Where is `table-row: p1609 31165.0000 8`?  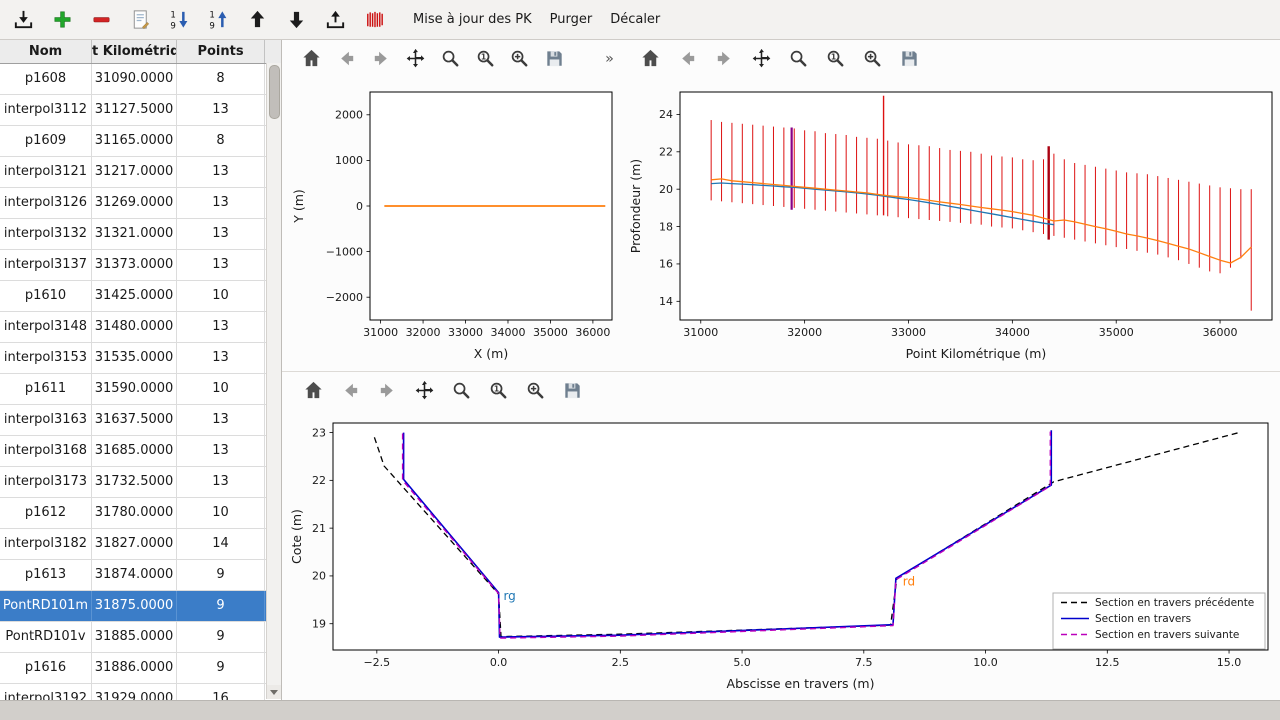
table-row: p1609 31165.0000 8 is located at coordinates (140, 141).